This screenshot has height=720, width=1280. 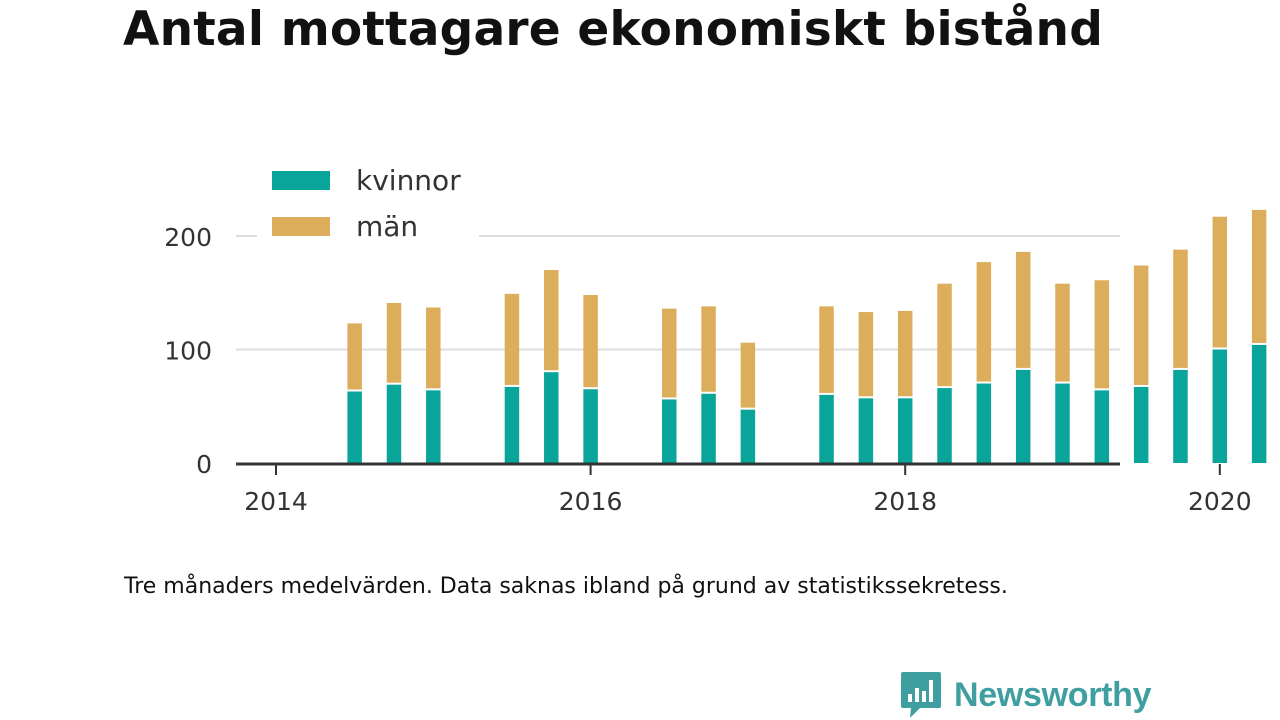 What do you see at coordinates (276, 501) in the screenshot?
I see `x-tick-label: 2014` at bounding box center [276, 501].